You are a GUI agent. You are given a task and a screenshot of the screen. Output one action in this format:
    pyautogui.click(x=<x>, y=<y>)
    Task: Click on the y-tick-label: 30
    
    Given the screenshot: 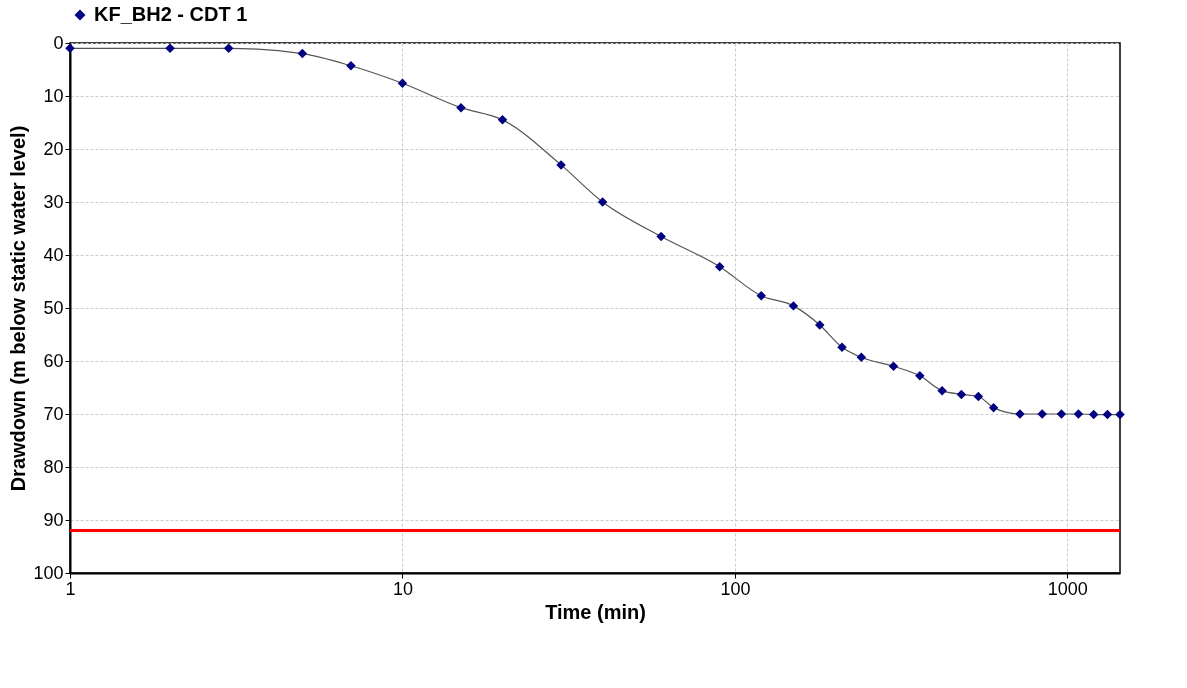 What is the action you would take?
    pyautogui.click(x=53, y=201)
    